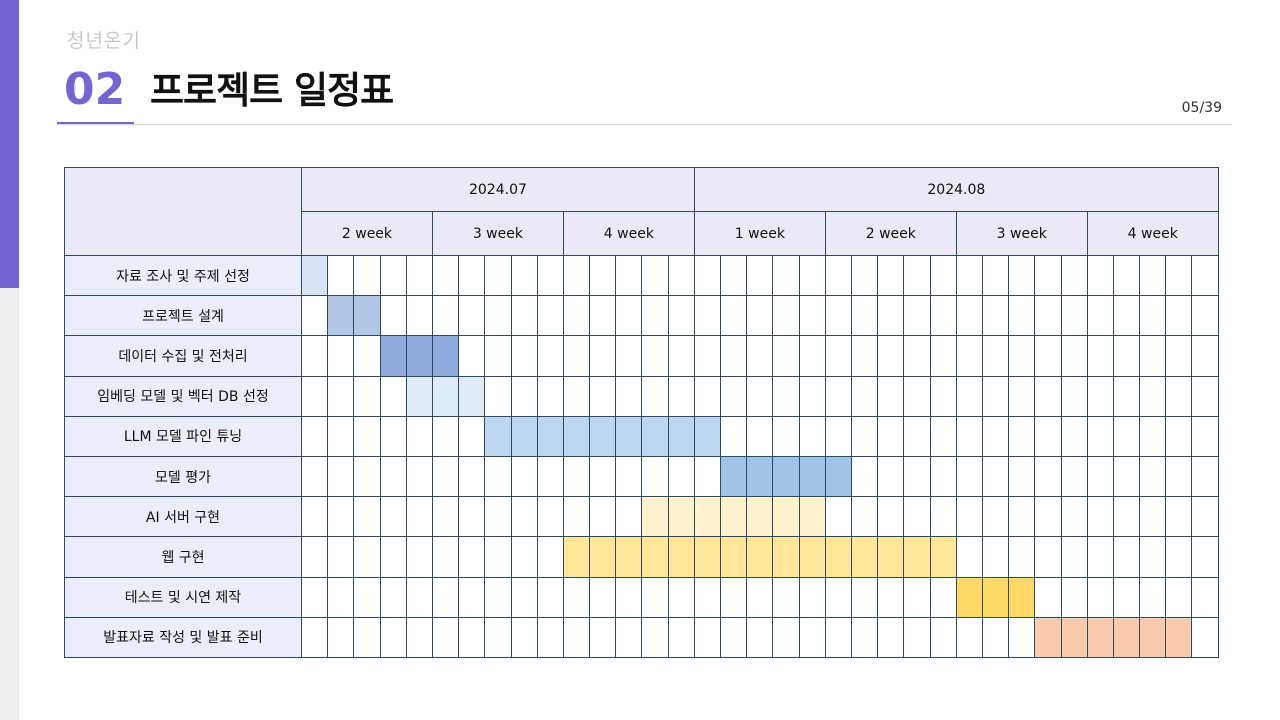 The image size is (1280, 720). Describe the element at coordinates (1021, 233) in the screenshot. I see `week-header: 3 week` at that location.